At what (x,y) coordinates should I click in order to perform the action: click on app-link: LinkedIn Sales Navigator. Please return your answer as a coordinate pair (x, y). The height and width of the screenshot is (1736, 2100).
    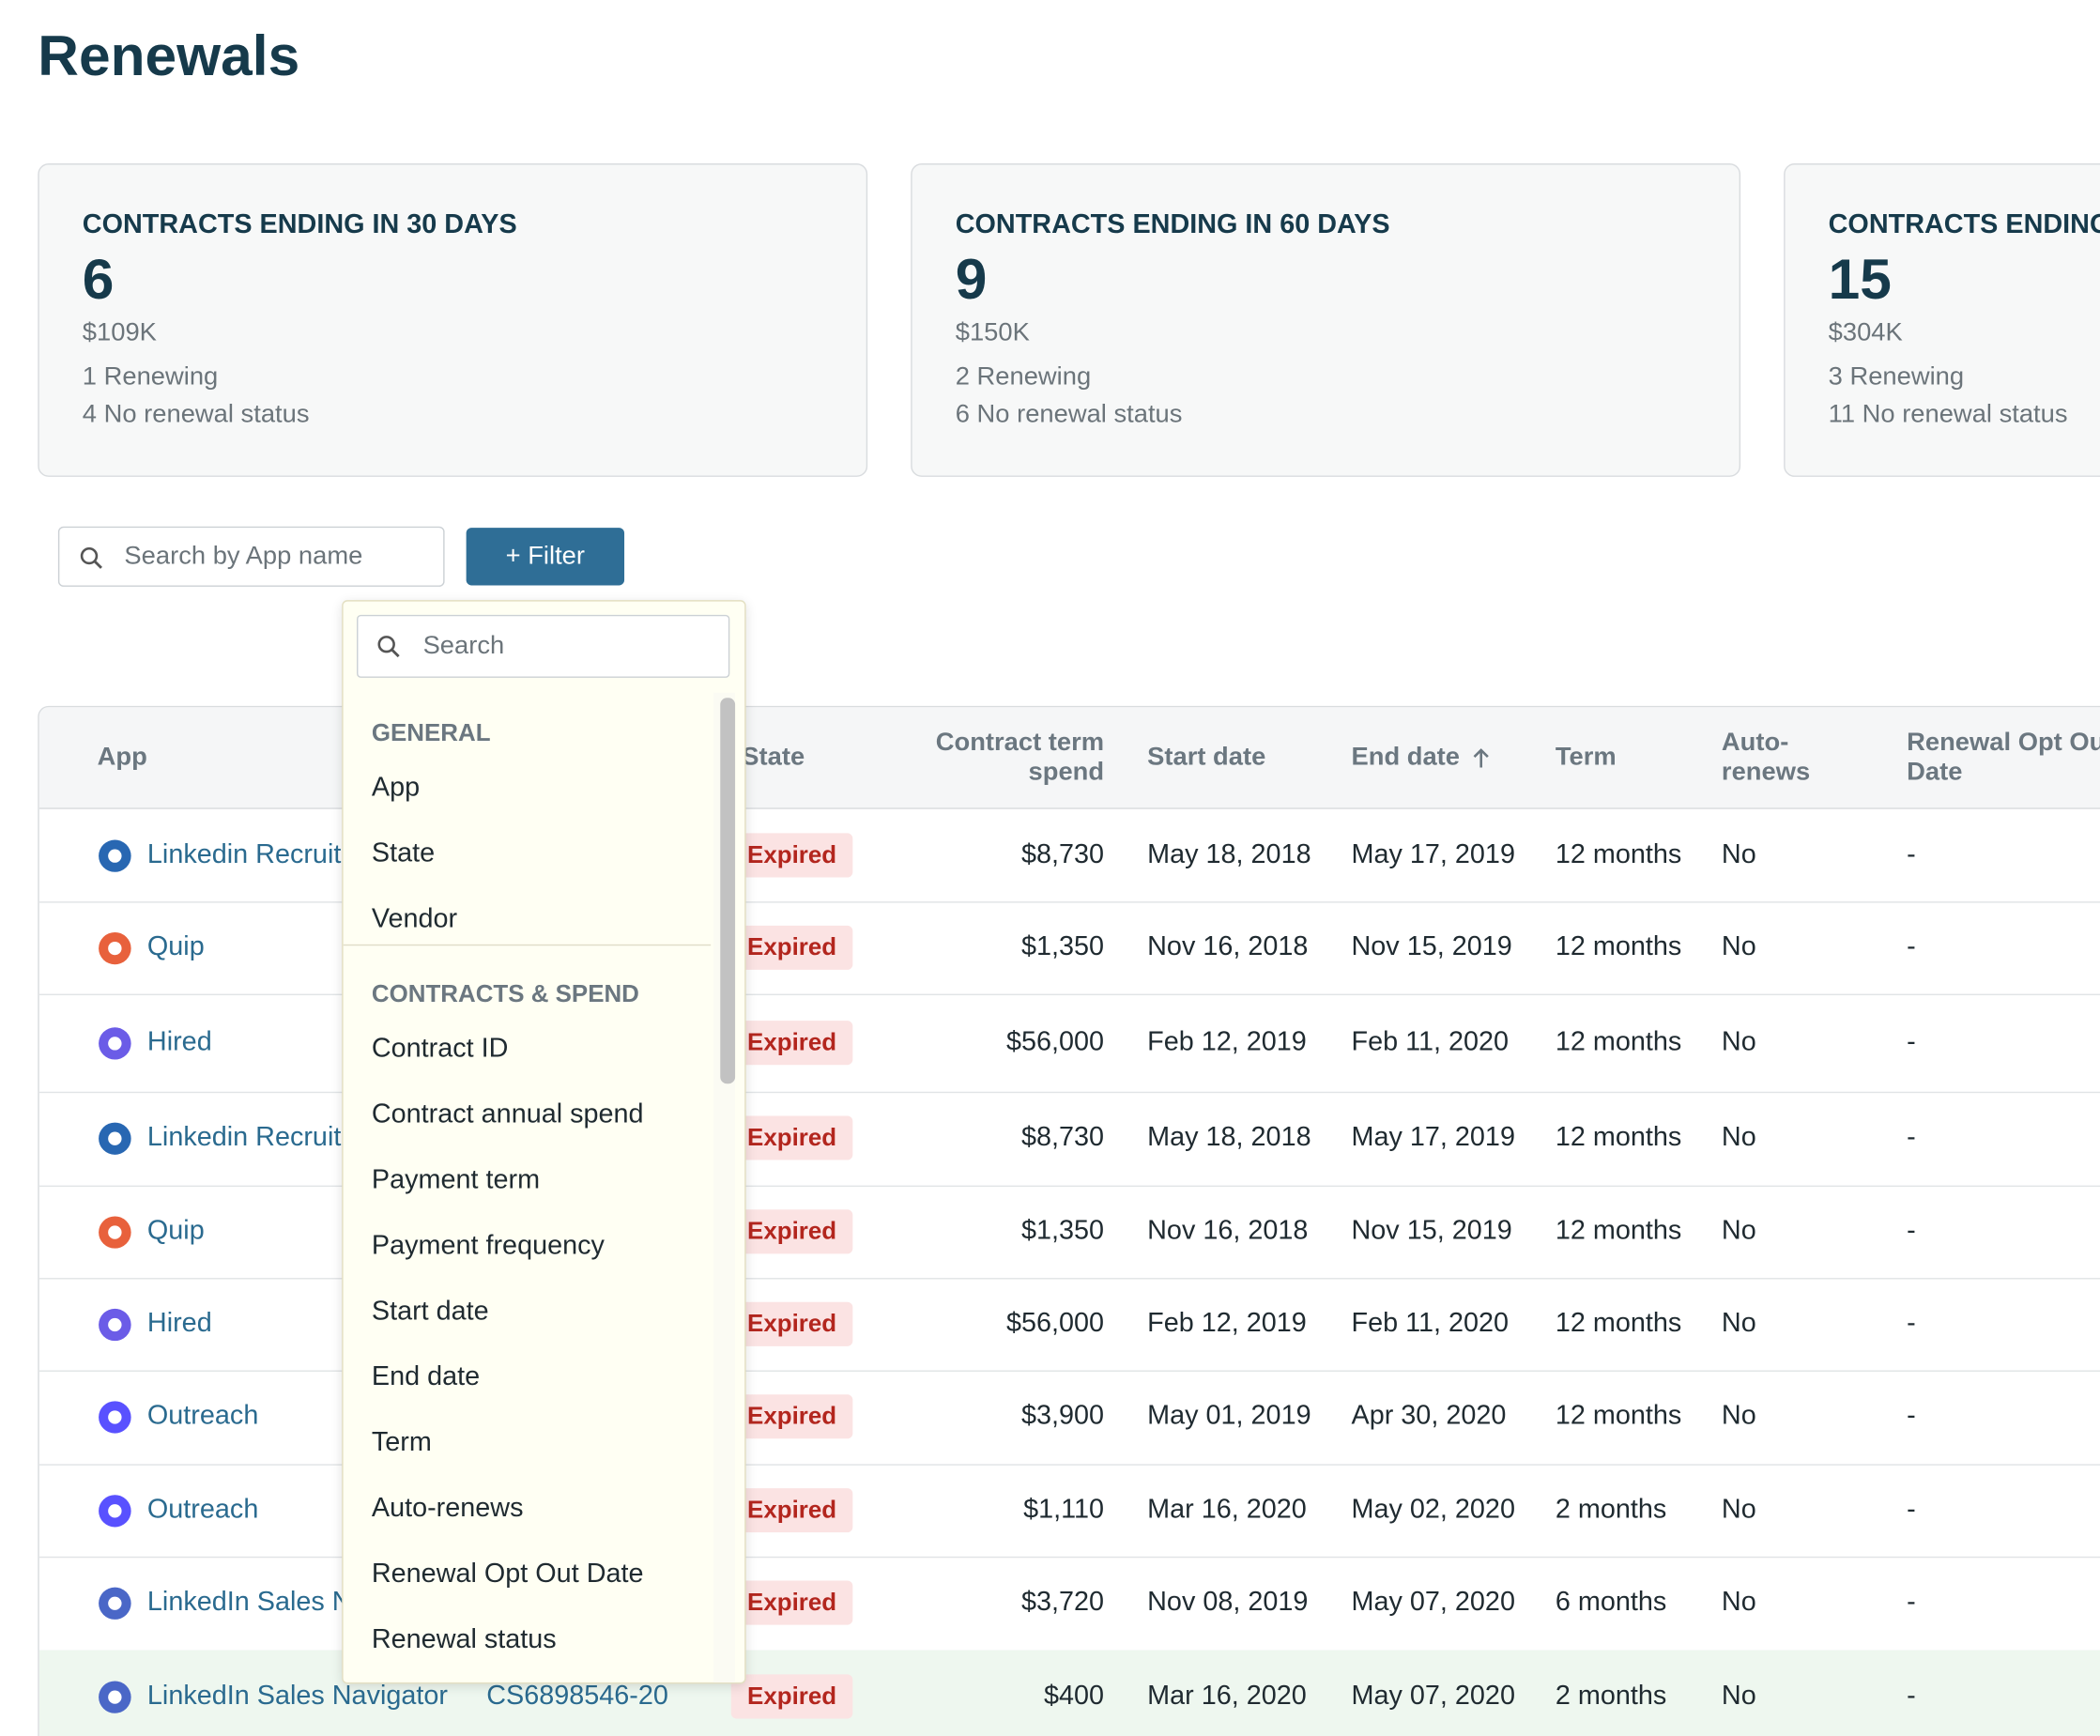
    Looking at the image, I should click on (297, 1695).